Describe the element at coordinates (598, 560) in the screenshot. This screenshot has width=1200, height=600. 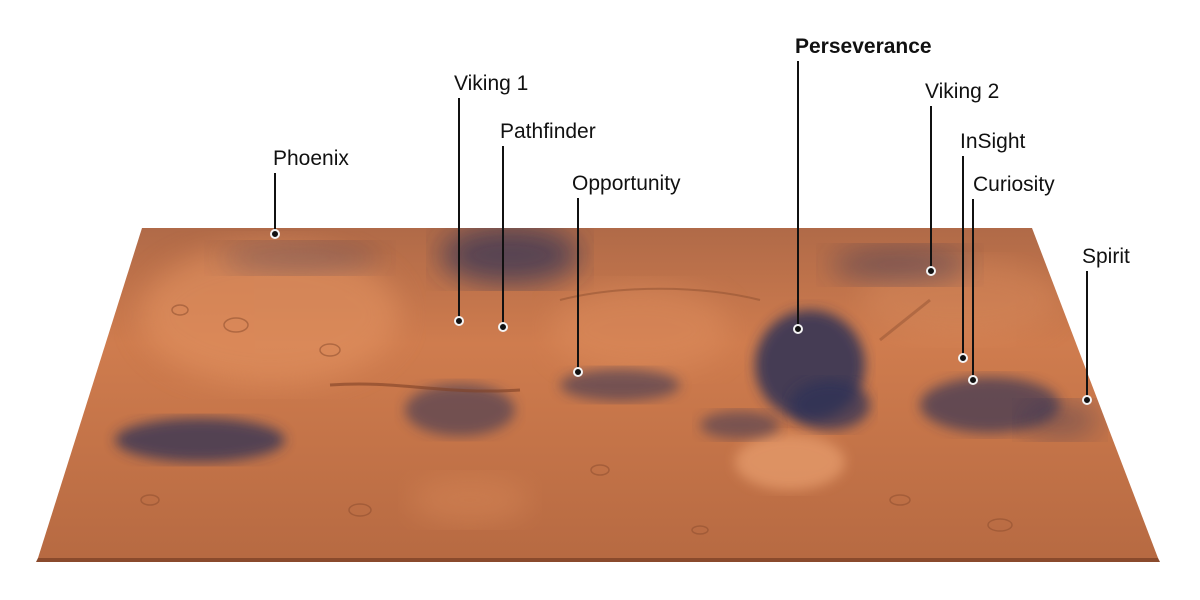
I see `terrain-edge` at that location.